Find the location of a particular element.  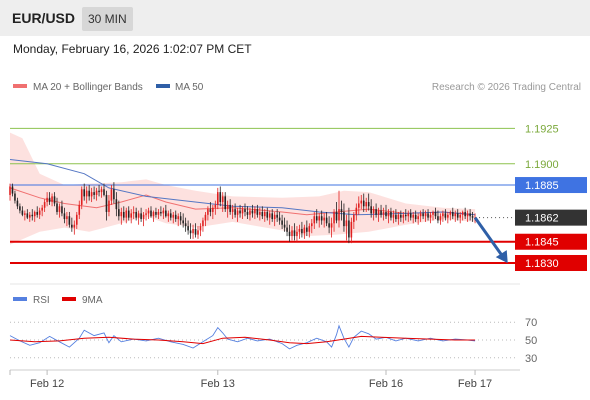

support-label-1.1830: 1.1830 is located at coordinates (542, 264).